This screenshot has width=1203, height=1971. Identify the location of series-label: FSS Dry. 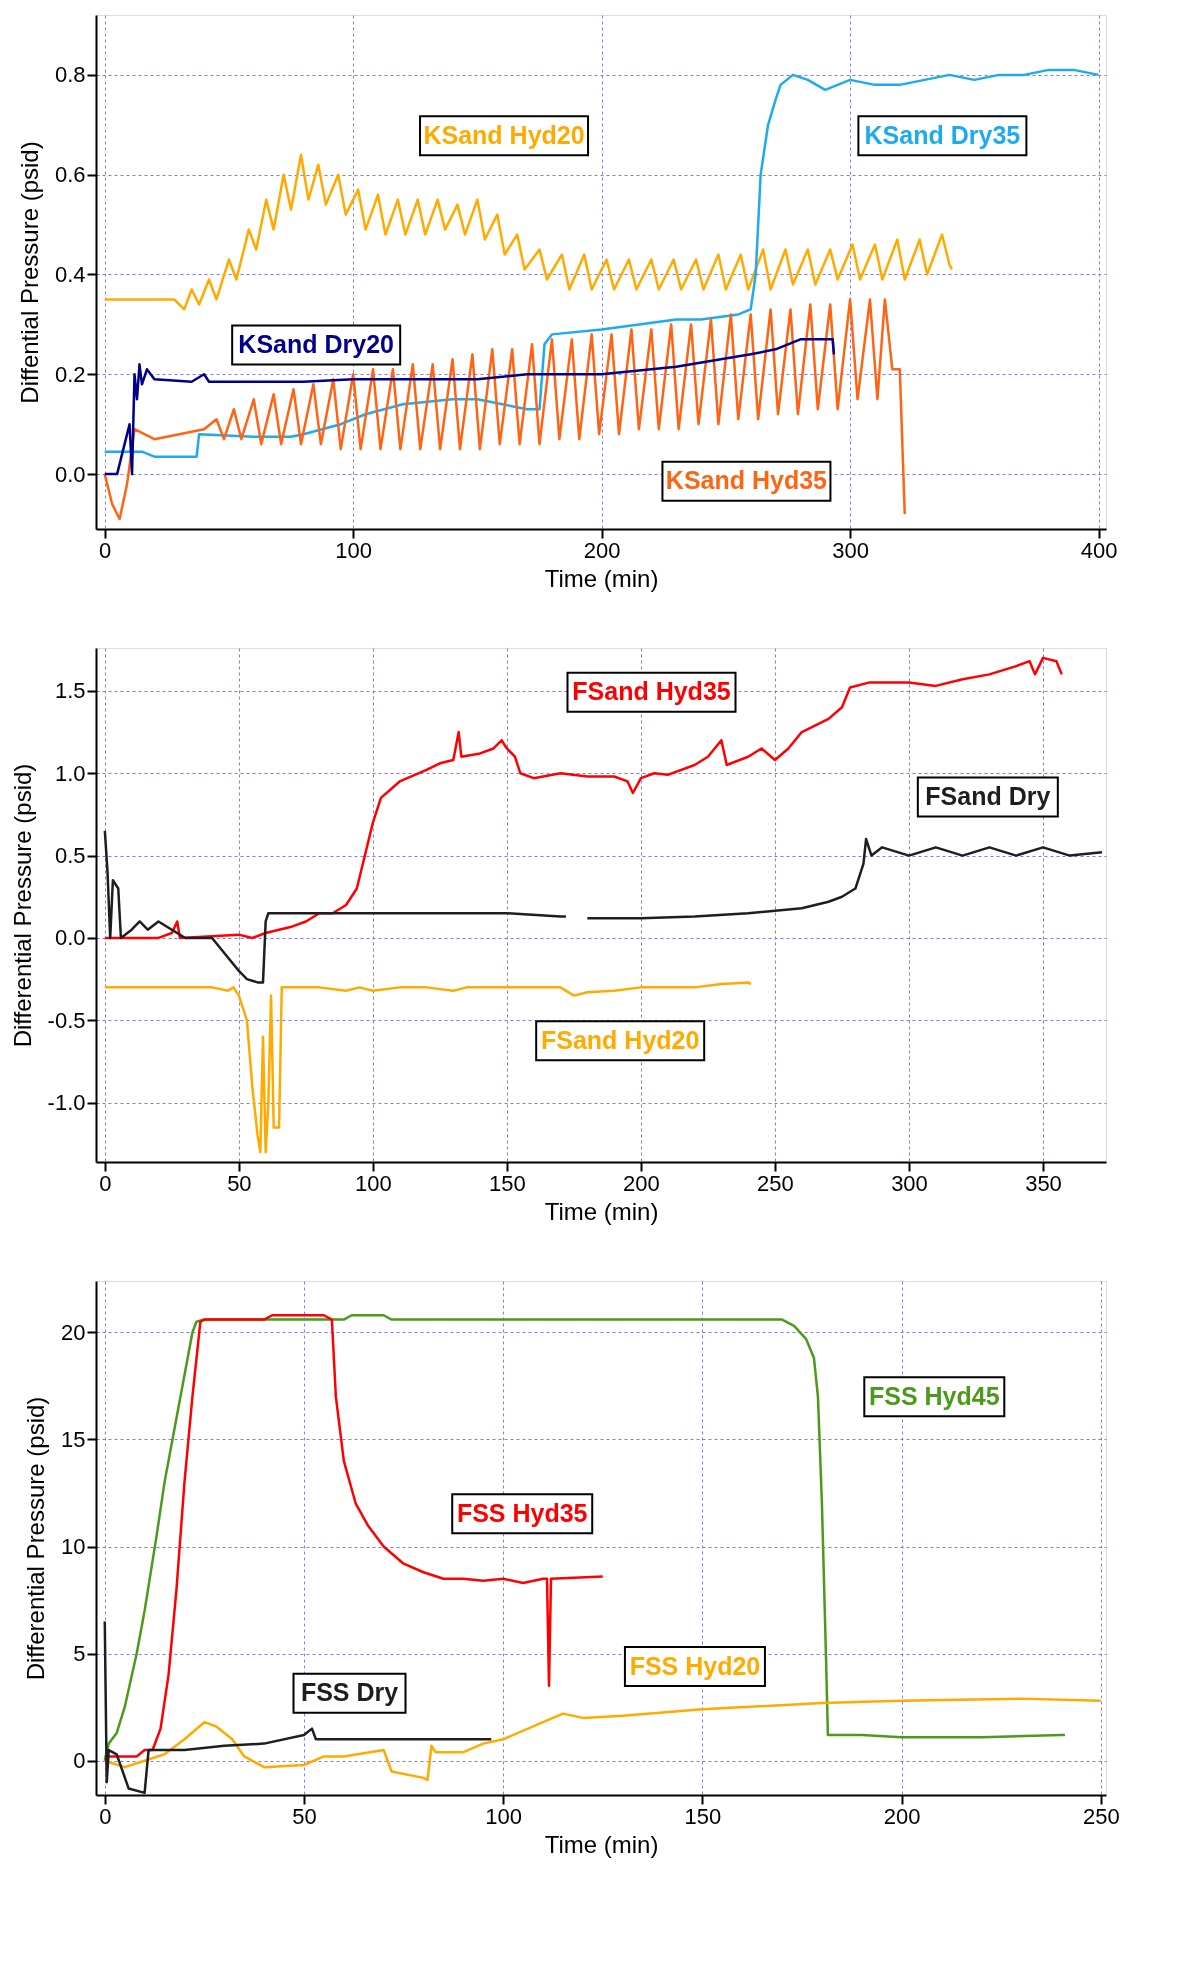
(349, 1692).